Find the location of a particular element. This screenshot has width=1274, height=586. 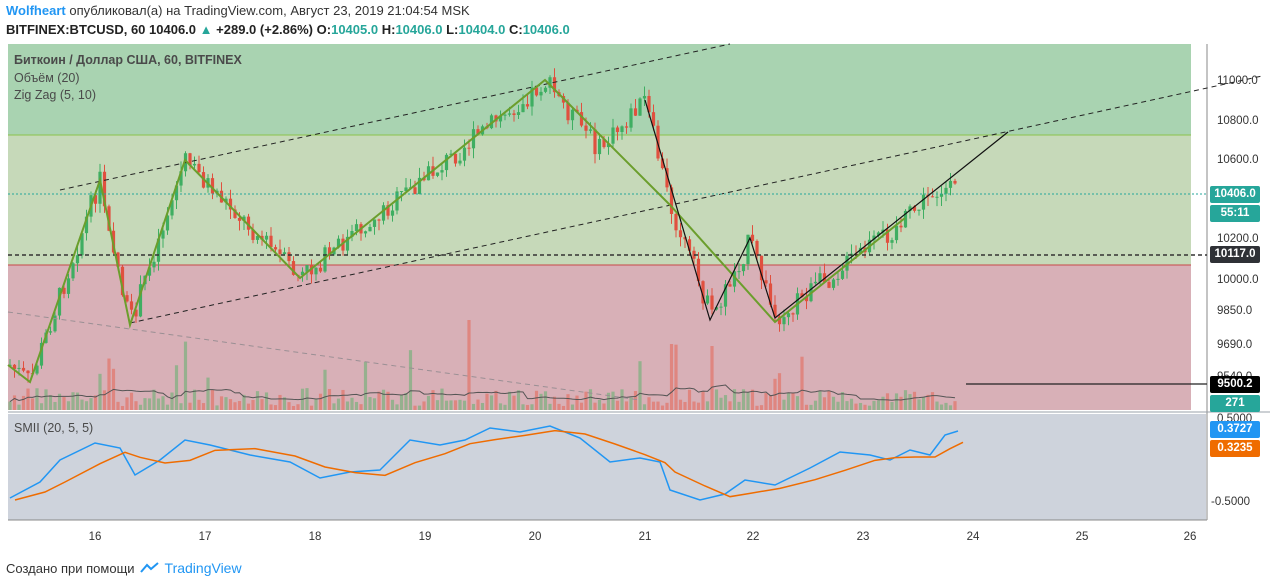

chart-title: Биткоин / Доллар США, 60, BITFINEX is located at coordinates (128, 60).